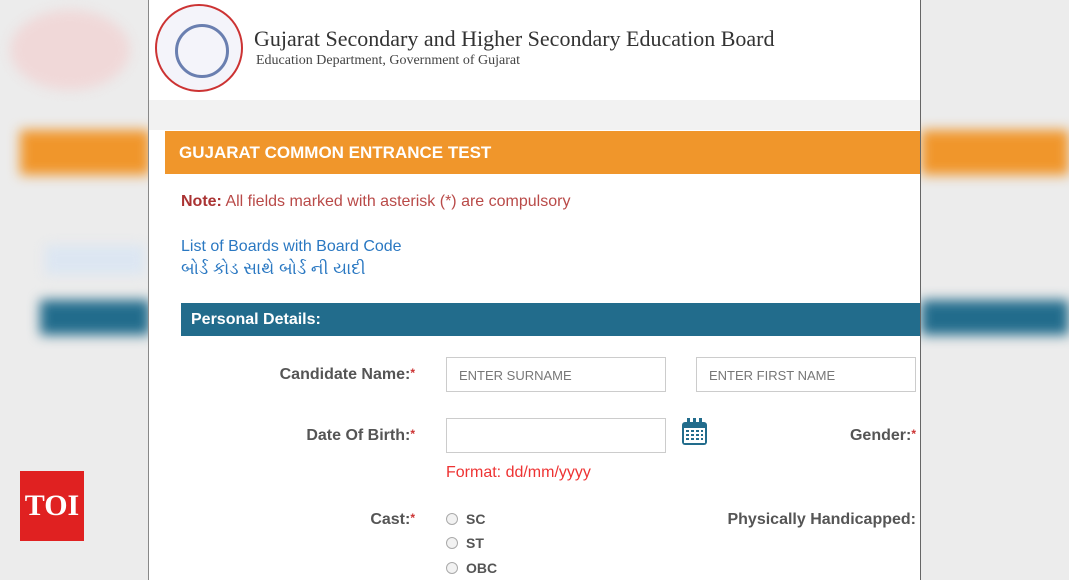 This screenshot has height=580, width=1069. I want to click on toi-watermark-logo: TOI, so click(52, 506).